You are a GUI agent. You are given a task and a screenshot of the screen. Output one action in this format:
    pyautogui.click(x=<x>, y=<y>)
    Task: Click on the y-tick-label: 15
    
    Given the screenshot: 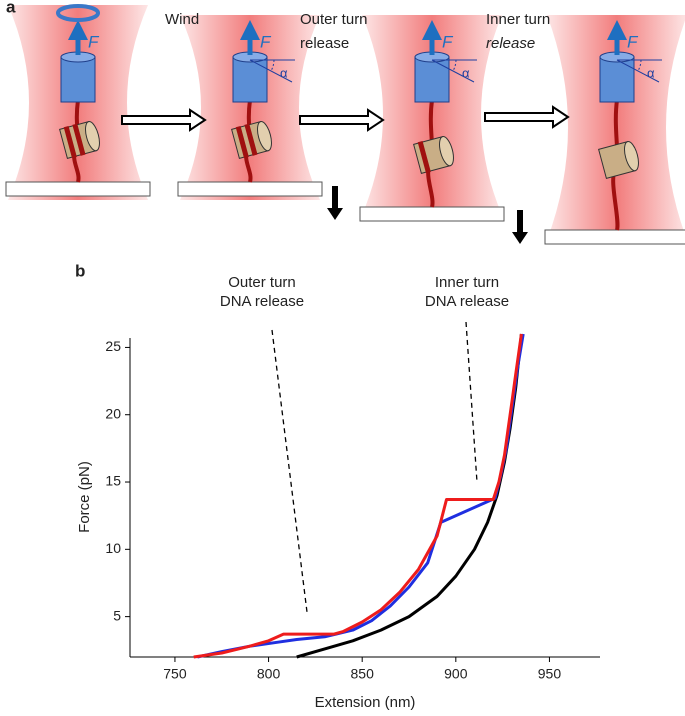 What is the action you would take?
    pyautogui.click(x=113, y=481)
    